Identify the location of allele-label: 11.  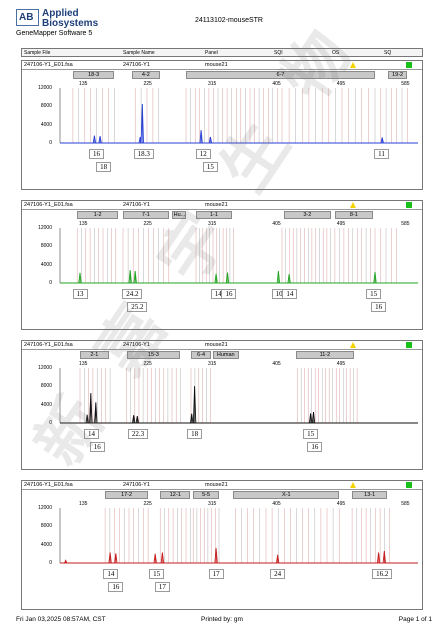
(381, 154).